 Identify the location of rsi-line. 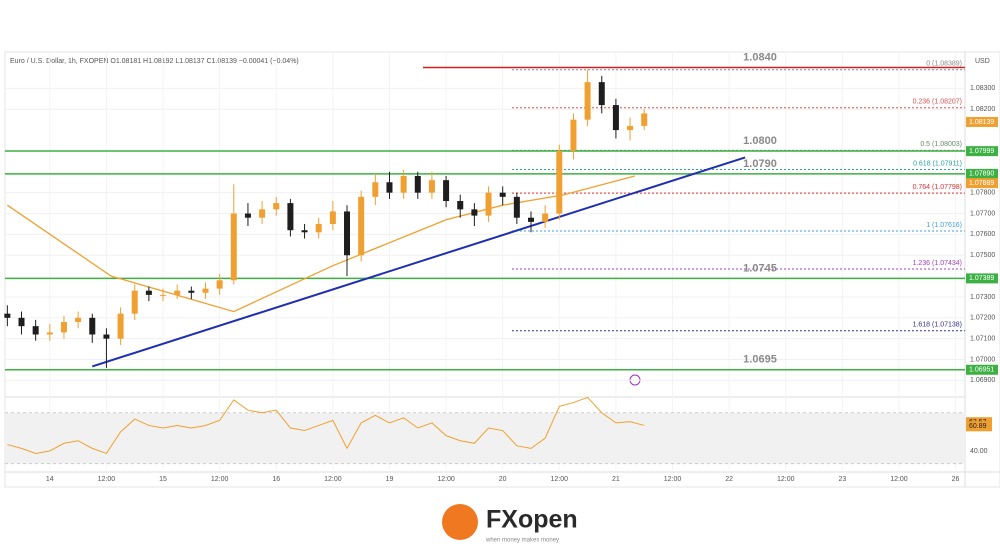
(326, 425).